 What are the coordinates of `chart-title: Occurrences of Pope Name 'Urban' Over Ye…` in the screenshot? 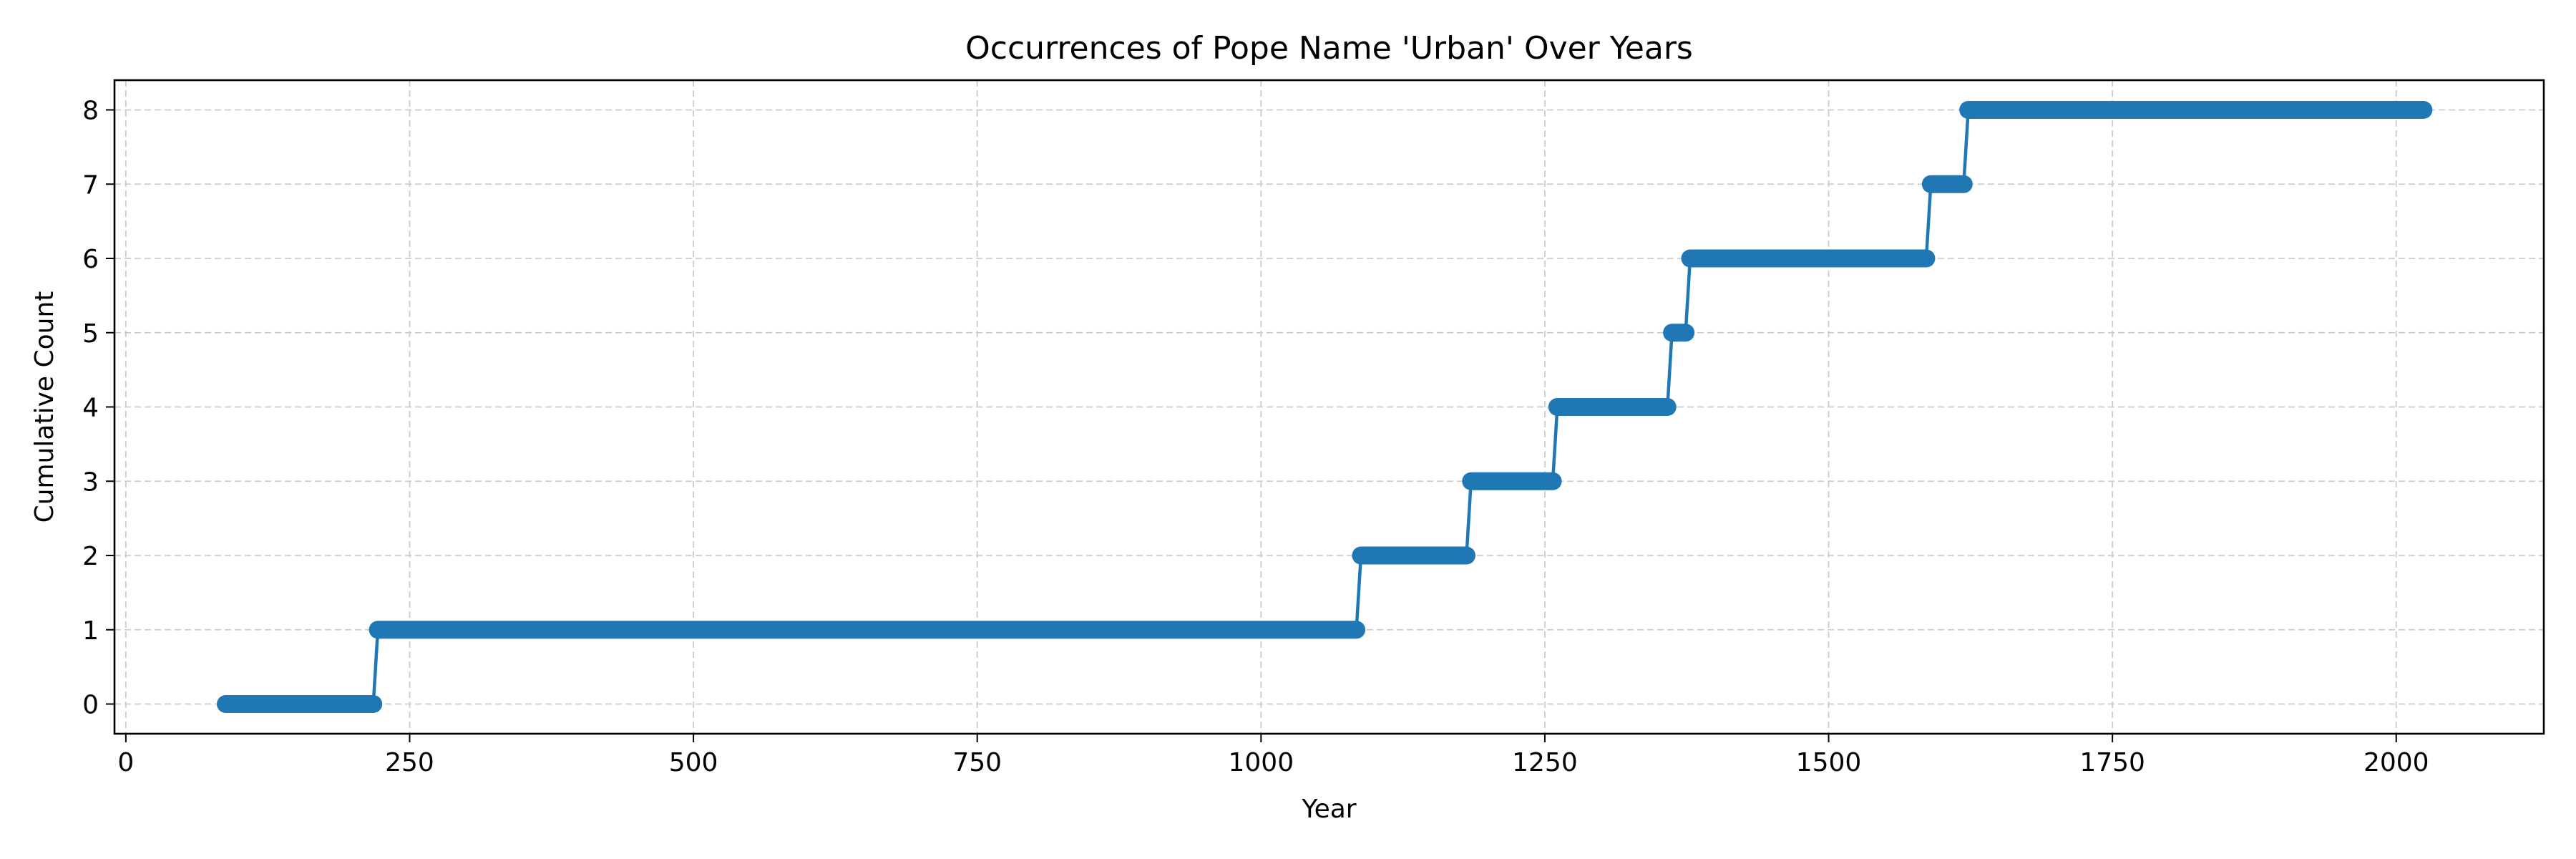 It's located at (1329, 48).